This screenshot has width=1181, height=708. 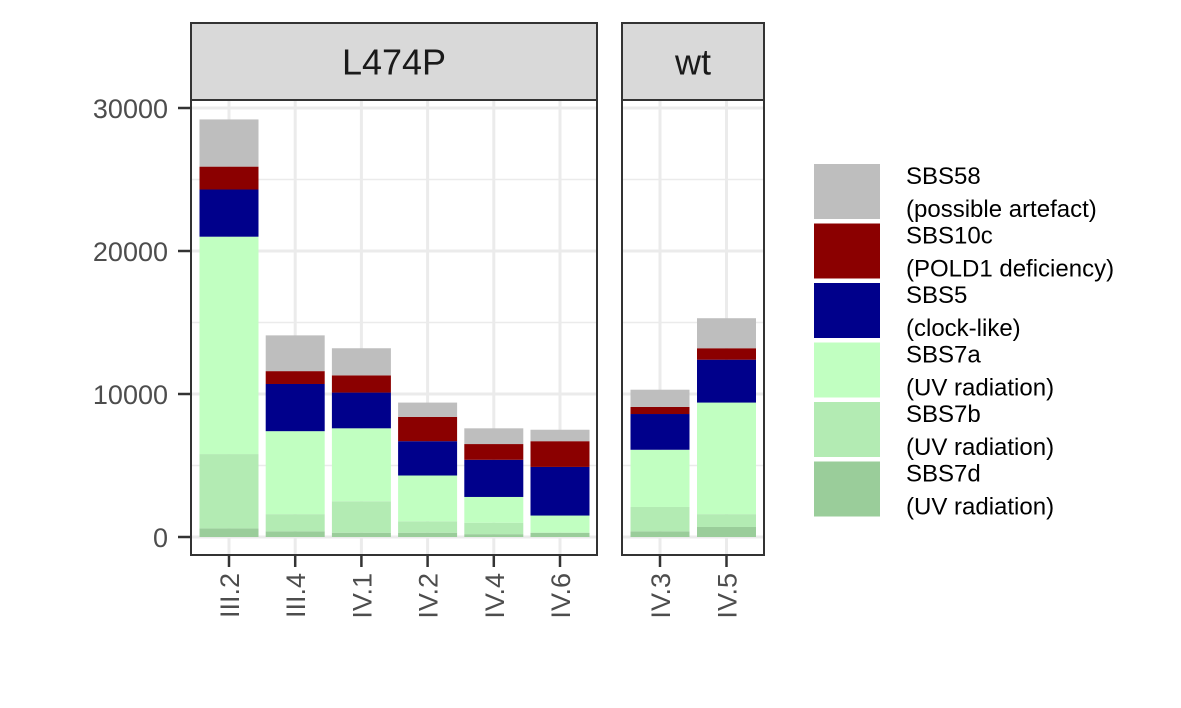 What do you see at coordinates (693, 327) in the screenshot?
I see `panel-border` at bounding box center [693, 327].